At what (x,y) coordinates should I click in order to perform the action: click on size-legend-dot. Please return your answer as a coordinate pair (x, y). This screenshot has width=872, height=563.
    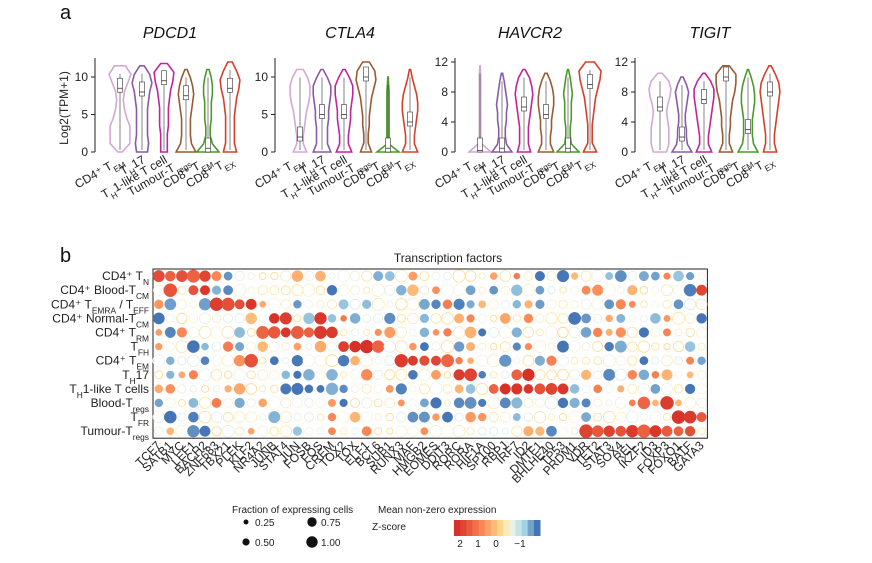
    Looking at the image, I should click on (246, 522).